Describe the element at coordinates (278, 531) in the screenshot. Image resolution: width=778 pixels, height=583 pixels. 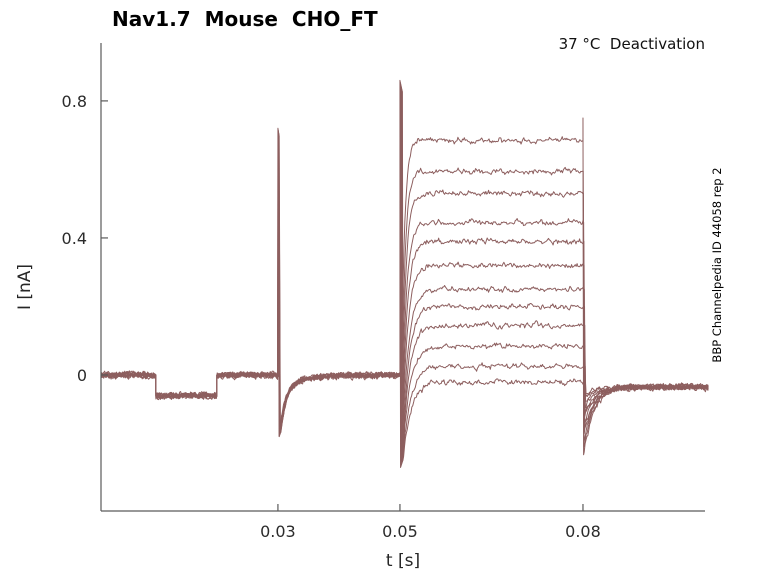
I see `x-tick-label: 0.03` at that location.